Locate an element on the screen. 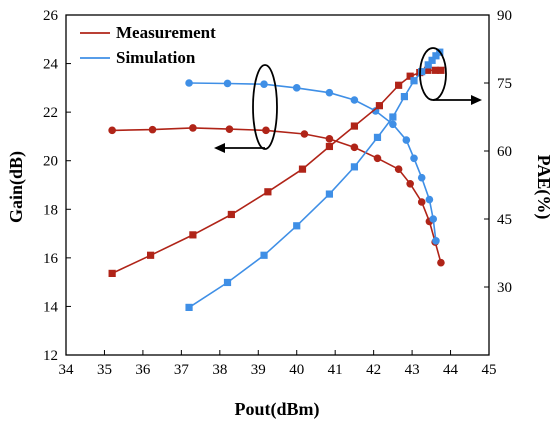 The height and width of the screenshot is (425, 550). y-left-axis-title: Gain(dB) is located at coordinates (16, 187).